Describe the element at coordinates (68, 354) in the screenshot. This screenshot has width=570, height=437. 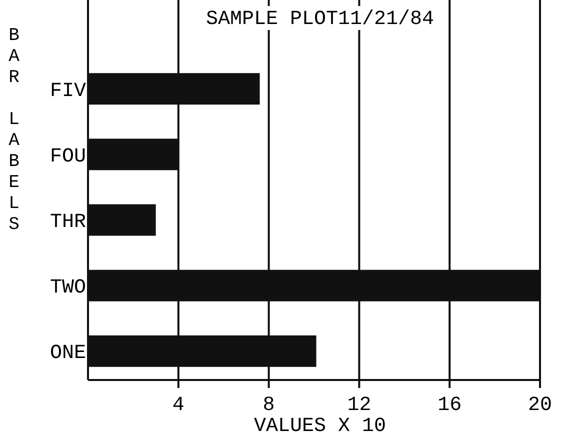
I see `y-tick-label: ONE` at that location.